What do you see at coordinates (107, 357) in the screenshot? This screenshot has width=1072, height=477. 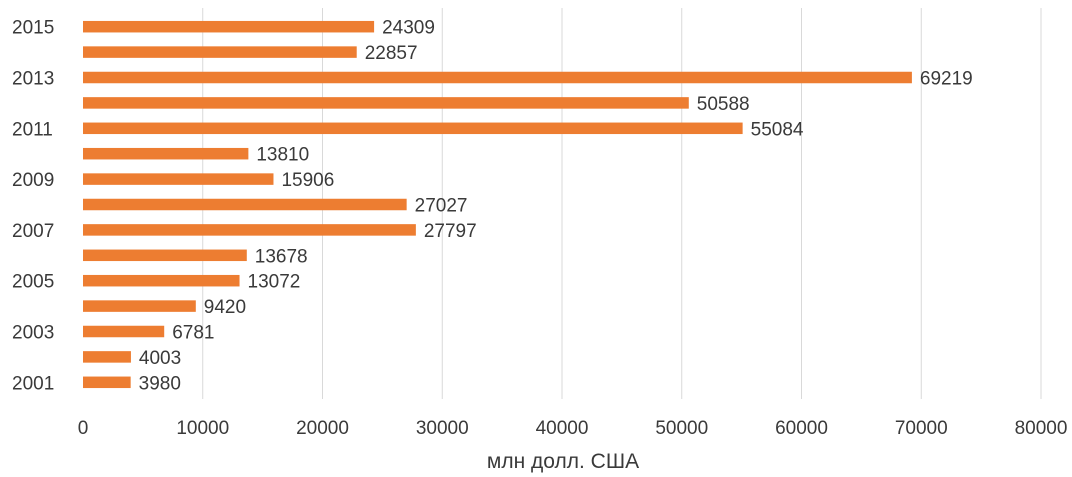 I see `bar-2002` at bounding box center [107, 357].